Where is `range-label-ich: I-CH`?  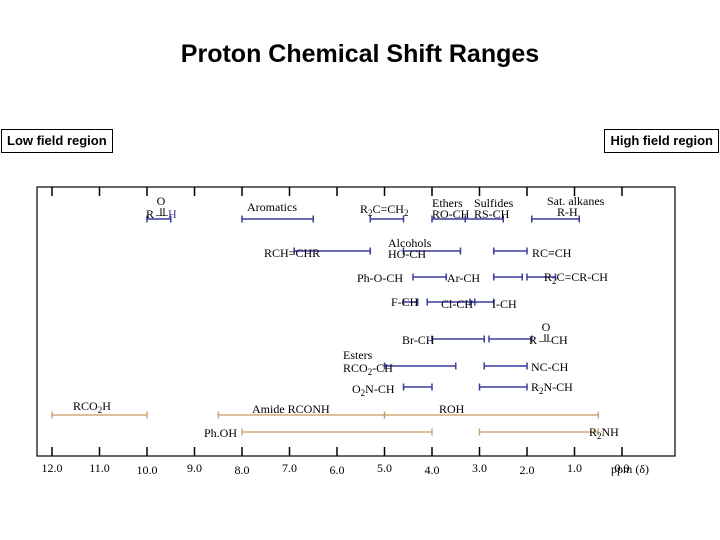 range-label-ich: I-CH is located at coordinates (504, 304).